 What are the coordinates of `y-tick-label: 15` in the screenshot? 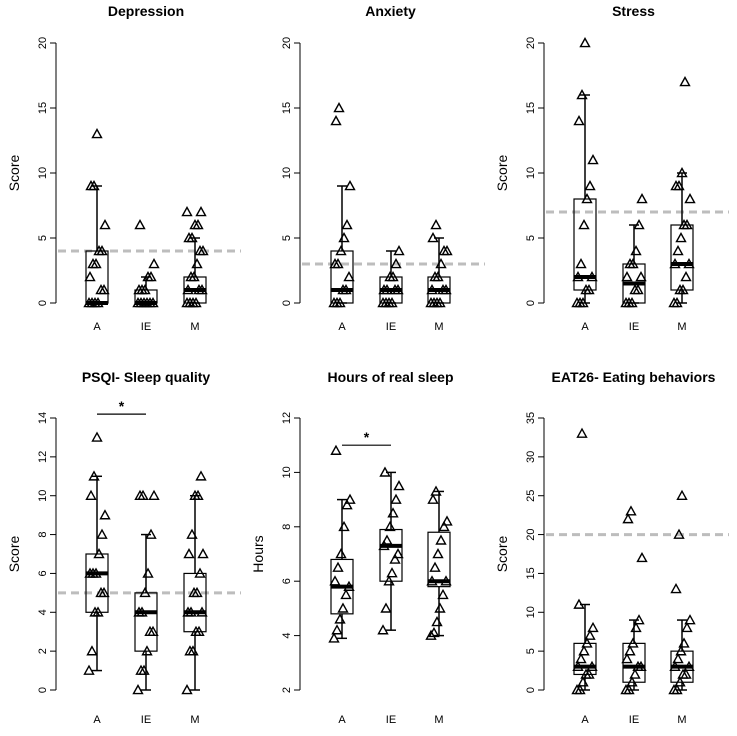 It's located at (531, 573).